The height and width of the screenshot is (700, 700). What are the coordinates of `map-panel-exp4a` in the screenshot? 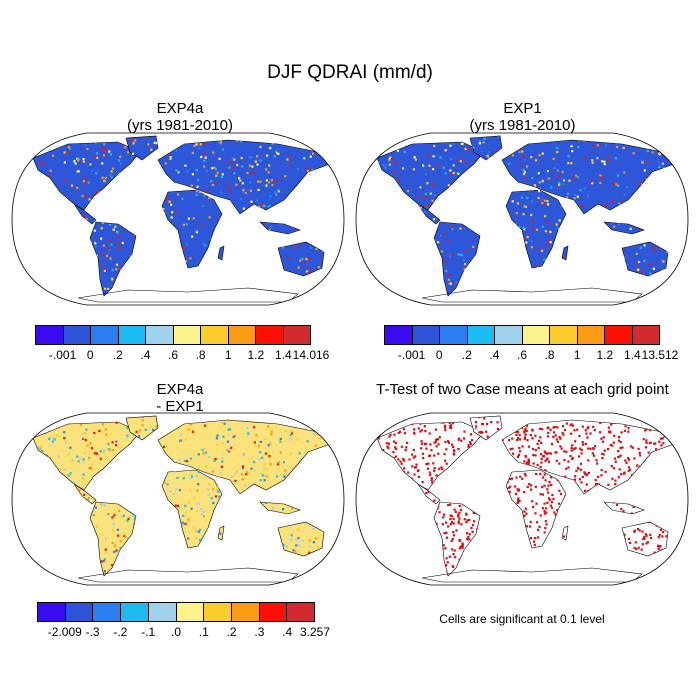 It's located at (178, 219).